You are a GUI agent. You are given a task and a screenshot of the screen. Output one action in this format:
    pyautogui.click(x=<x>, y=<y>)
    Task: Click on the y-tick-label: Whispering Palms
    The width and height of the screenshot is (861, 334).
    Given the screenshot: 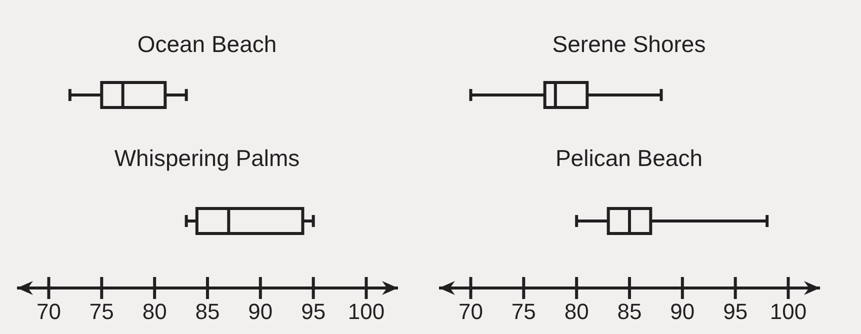 What is the action you would take?
    pyautogui.click(x=207, y=158)
    